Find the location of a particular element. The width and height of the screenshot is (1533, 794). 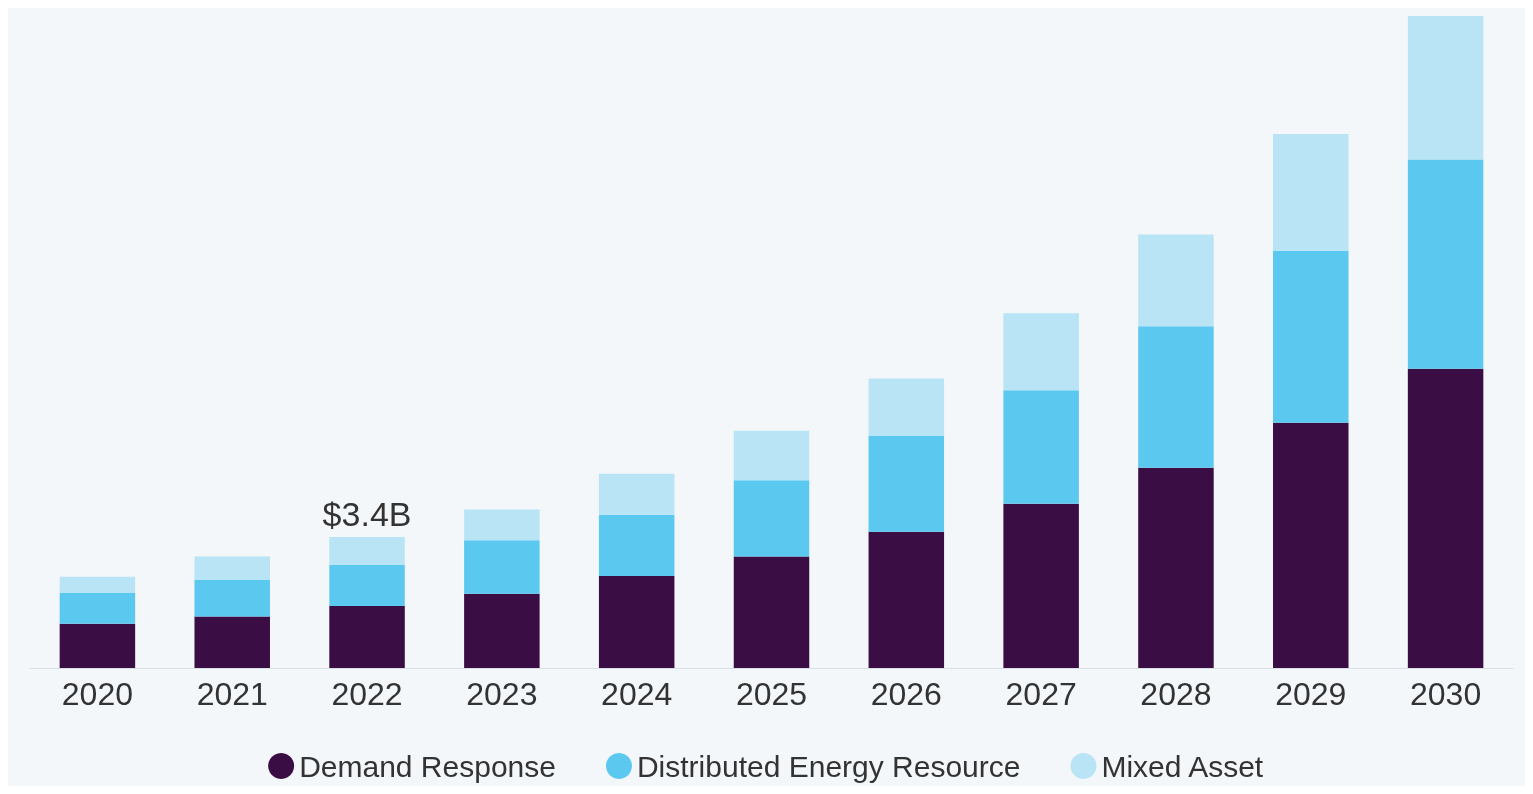

x-tick-label: 2030 is located at coordinates (1446, 694).